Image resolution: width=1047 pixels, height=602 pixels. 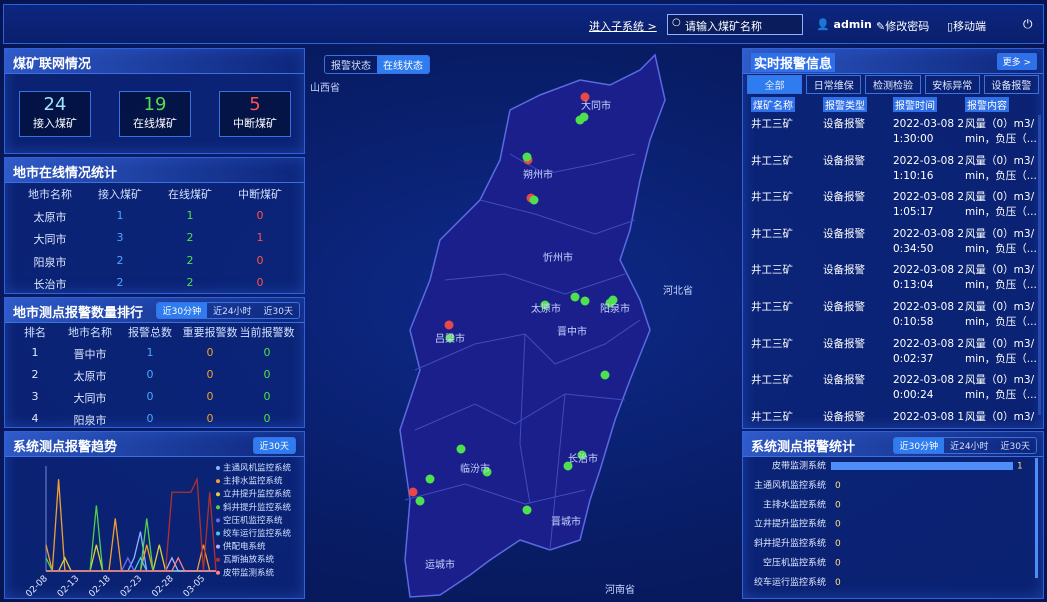 I want to click on table-cell: 2022-03-08 20:00:24, so click(x=929, y=388).